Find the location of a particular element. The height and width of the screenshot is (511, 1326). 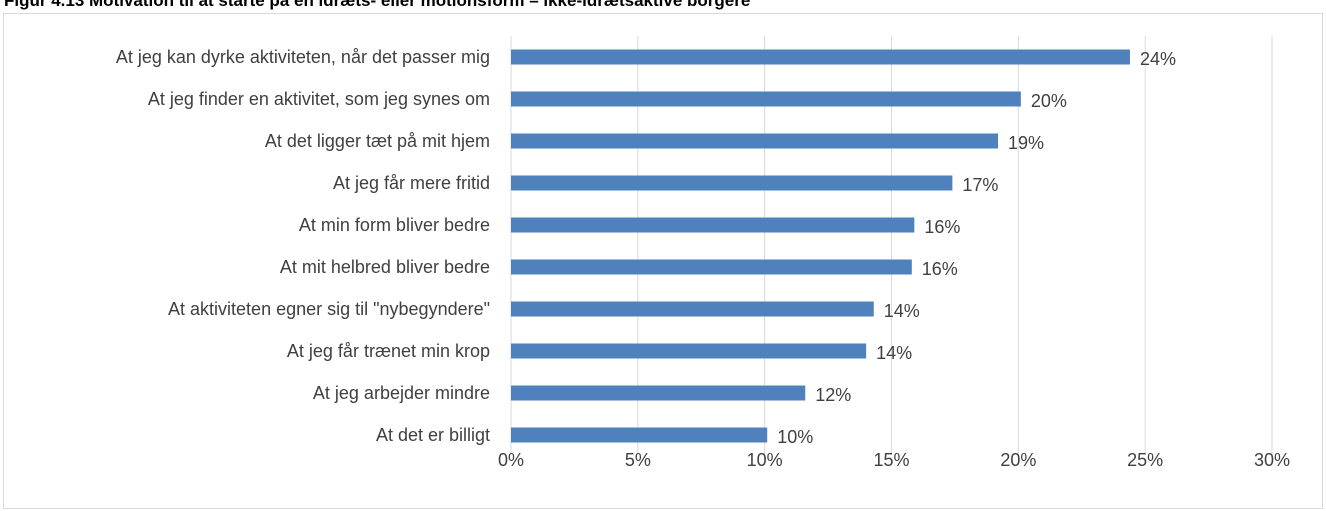

data-label: 12% is located at coordinates (833, 395).